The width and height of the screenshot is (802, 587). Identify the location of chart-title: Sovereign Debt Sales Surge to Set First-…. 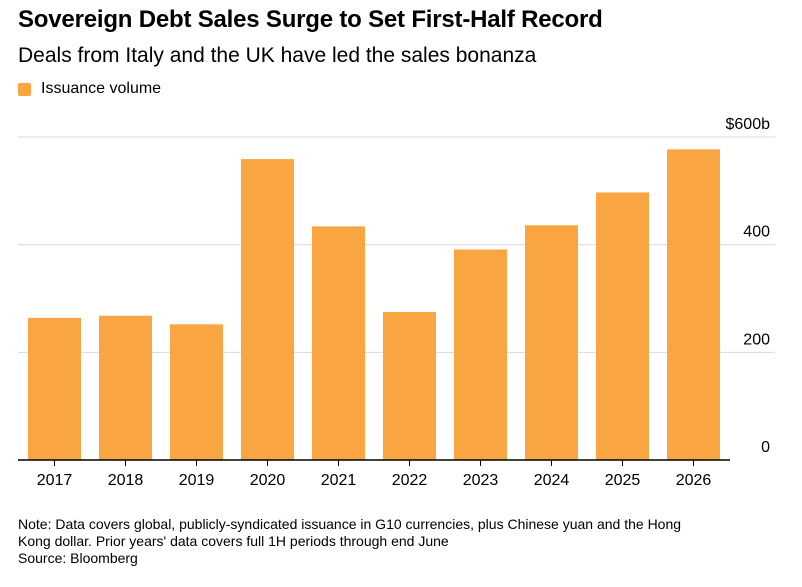
(310, 19).